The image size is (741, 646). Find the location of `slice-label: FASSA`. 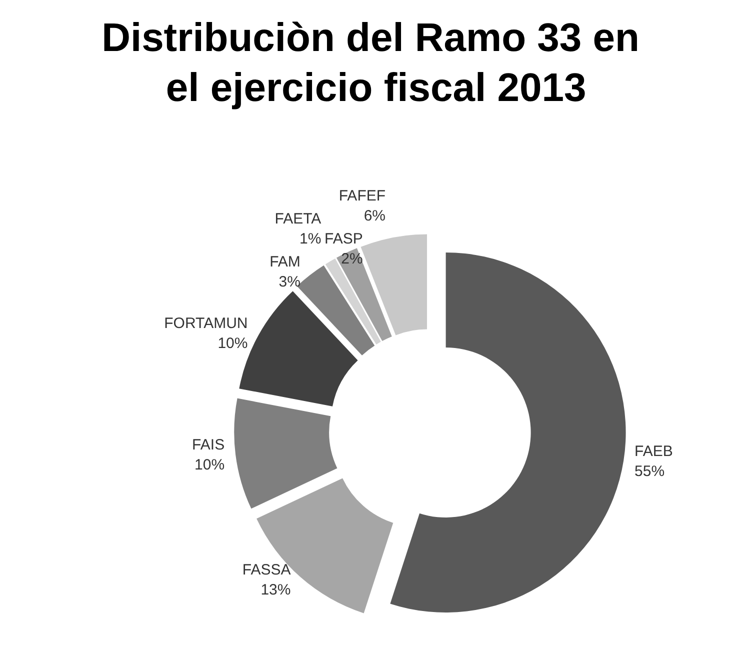

slice-label: FASSA is located at coordinates (266, 570).